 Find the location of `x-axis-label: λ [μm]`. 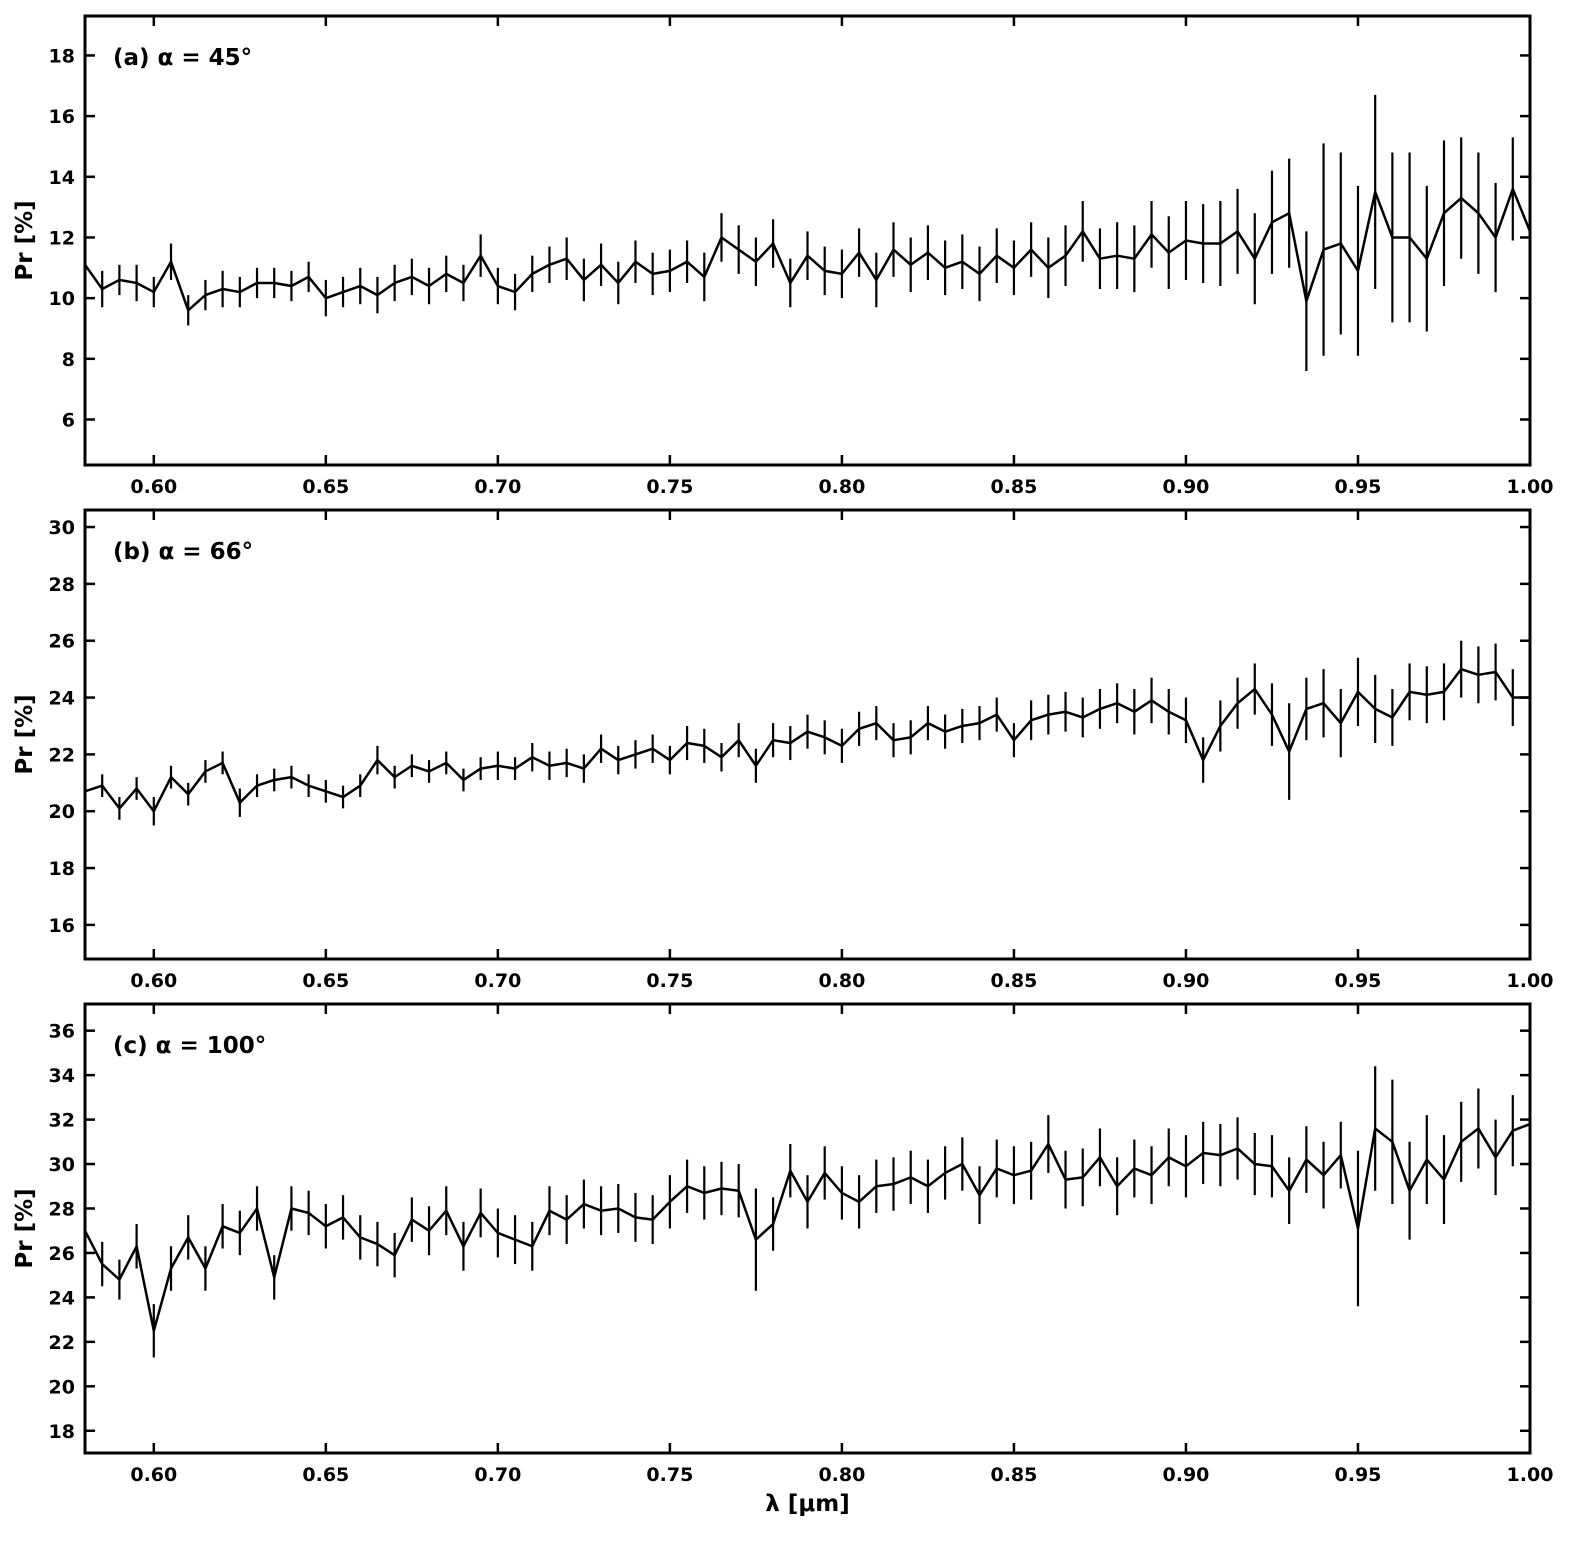

x-axis-label: λ [μm] is located at coordinates (807, 1504).